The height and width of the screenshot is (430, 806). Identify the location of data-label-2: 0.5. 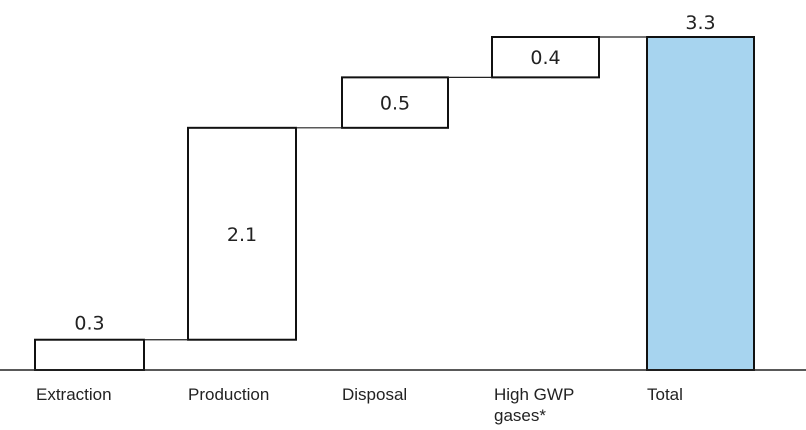
(395, 104).